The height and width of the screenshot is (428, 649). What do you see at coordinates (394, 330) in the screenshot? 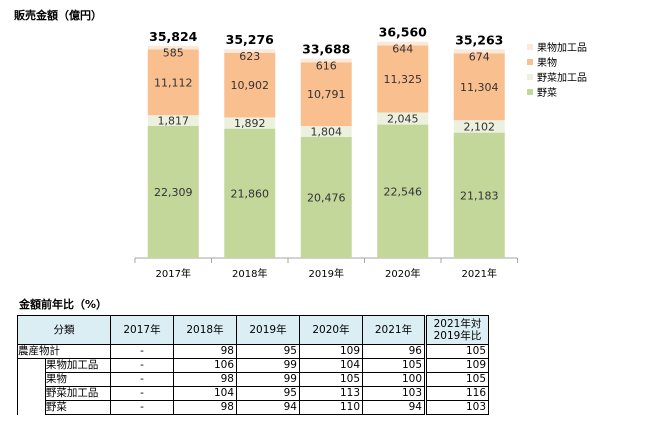
I see `header-2021: 2021年` at bounding box center [394, 330].